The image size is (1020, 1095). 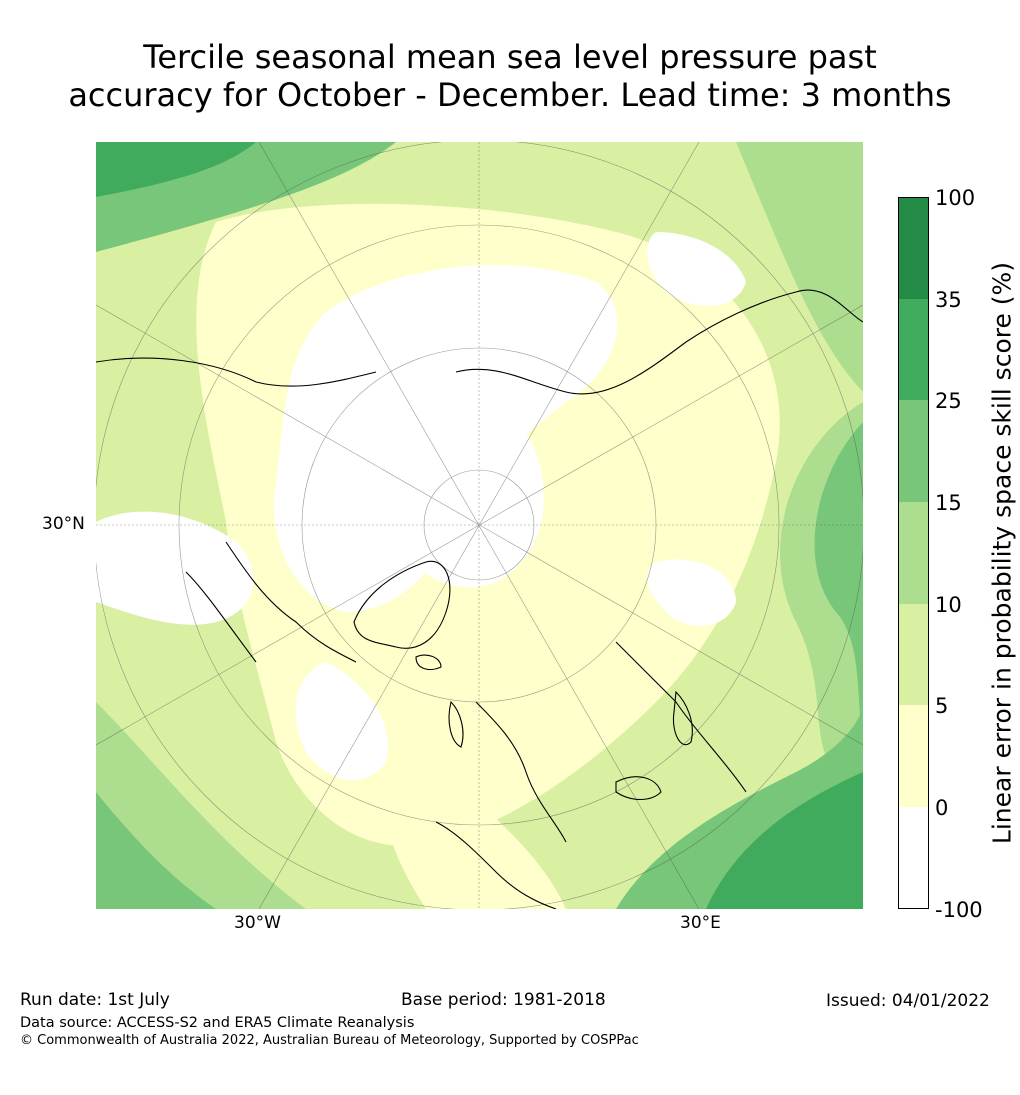 I want to click on colorbar-tick-100: 100, so click(x=955, y=198).